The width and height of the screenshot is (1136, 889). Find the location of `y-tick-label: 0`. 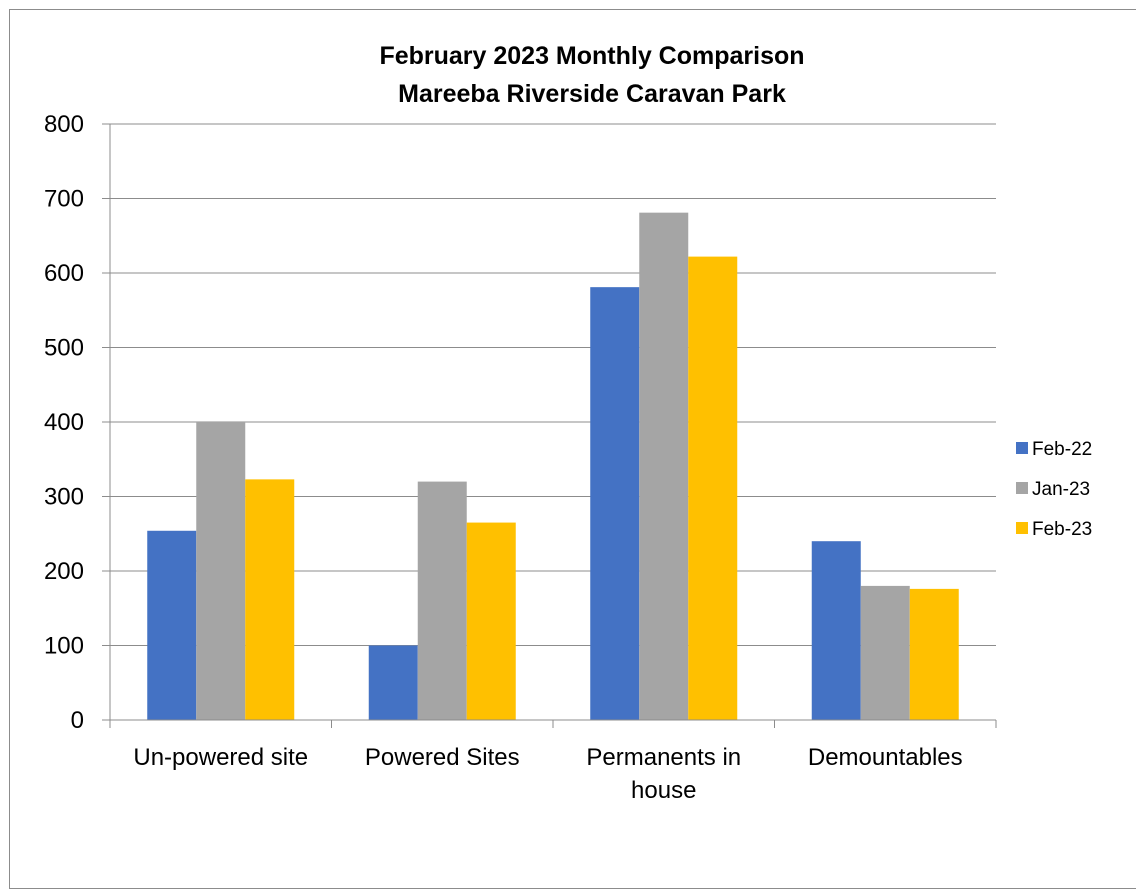

y-tick-label: 0 is located at coordinates (77, 720).